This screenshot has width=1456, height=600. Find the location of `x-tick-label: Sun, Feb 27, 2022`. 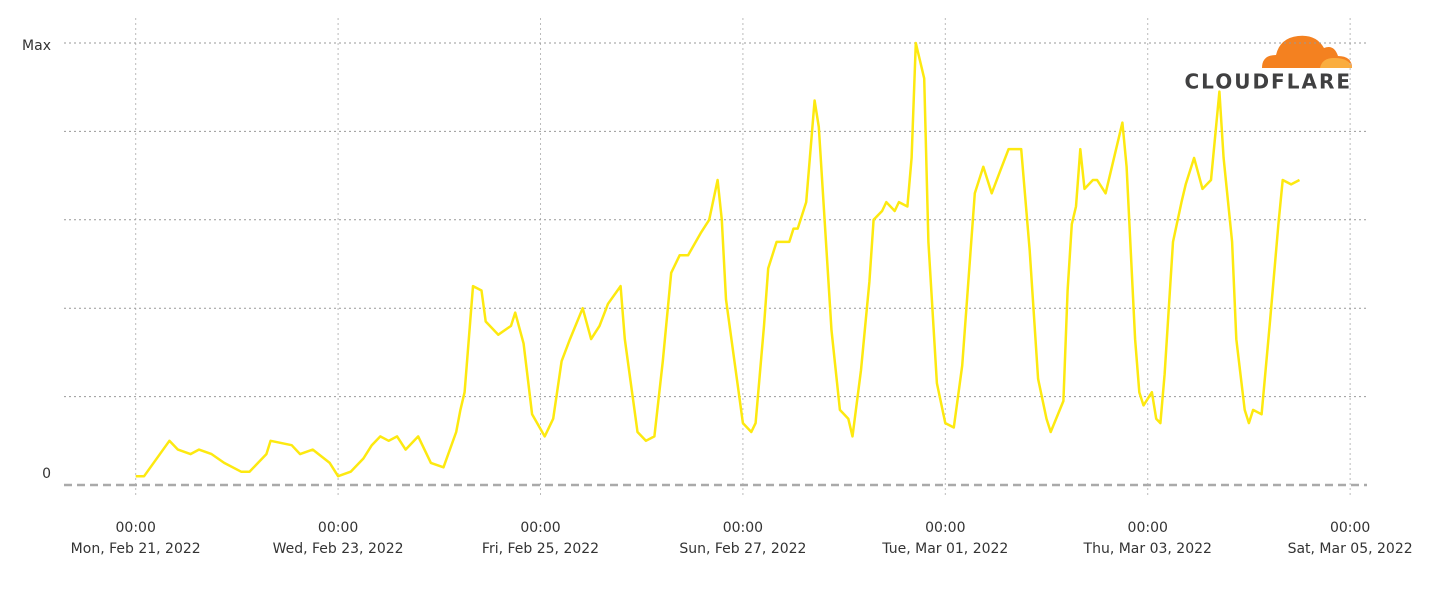

x-tick-label: Sun, Feb 27, 2022 is located at coordinates (742, 549).